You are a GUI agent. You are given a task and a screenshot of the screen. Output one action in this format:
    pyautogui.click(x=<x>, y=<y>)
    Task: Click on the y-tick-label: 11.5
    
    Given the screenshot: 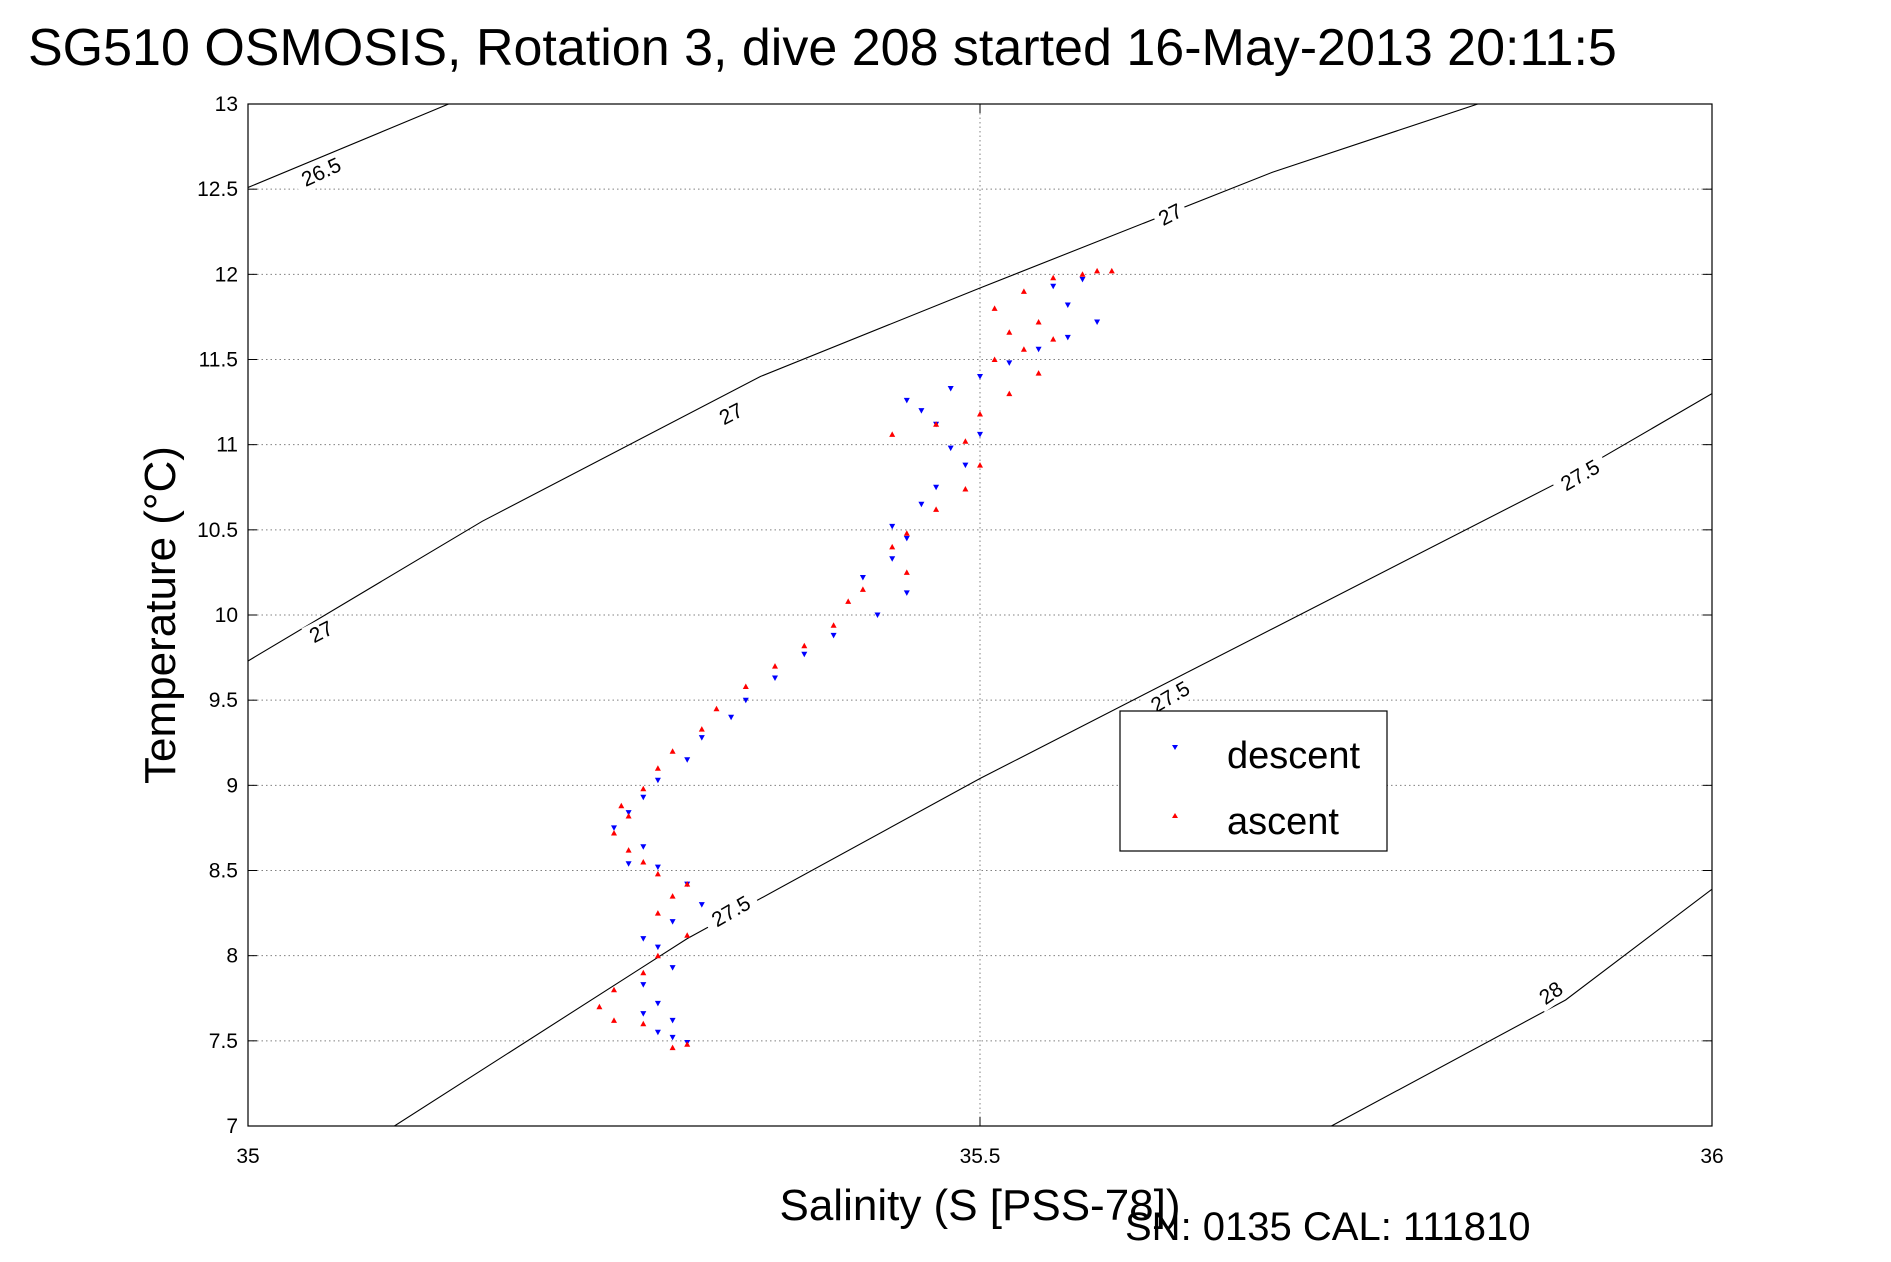 What is the action you would take?
    pyautogui.click(x=218, y=360)
    